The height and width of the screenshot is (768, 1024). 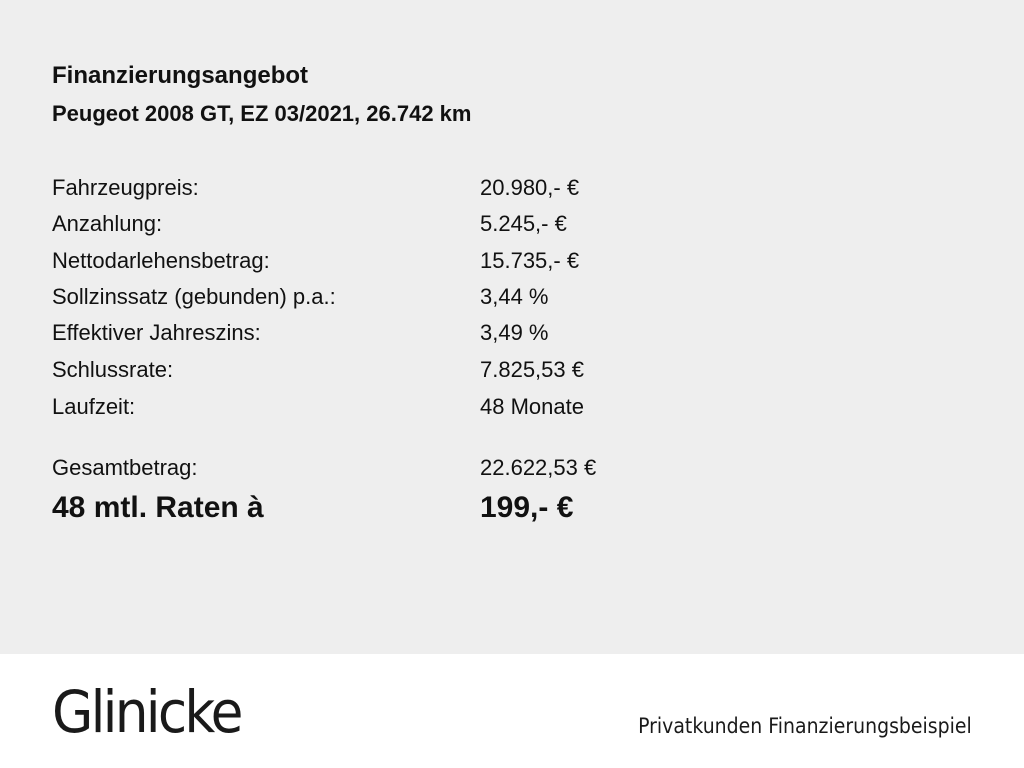 What do you see at coordinates (125, 467) in the screenshot?
I see `total-label: Gesamtbetrag:` at bounding box center [125, 467].